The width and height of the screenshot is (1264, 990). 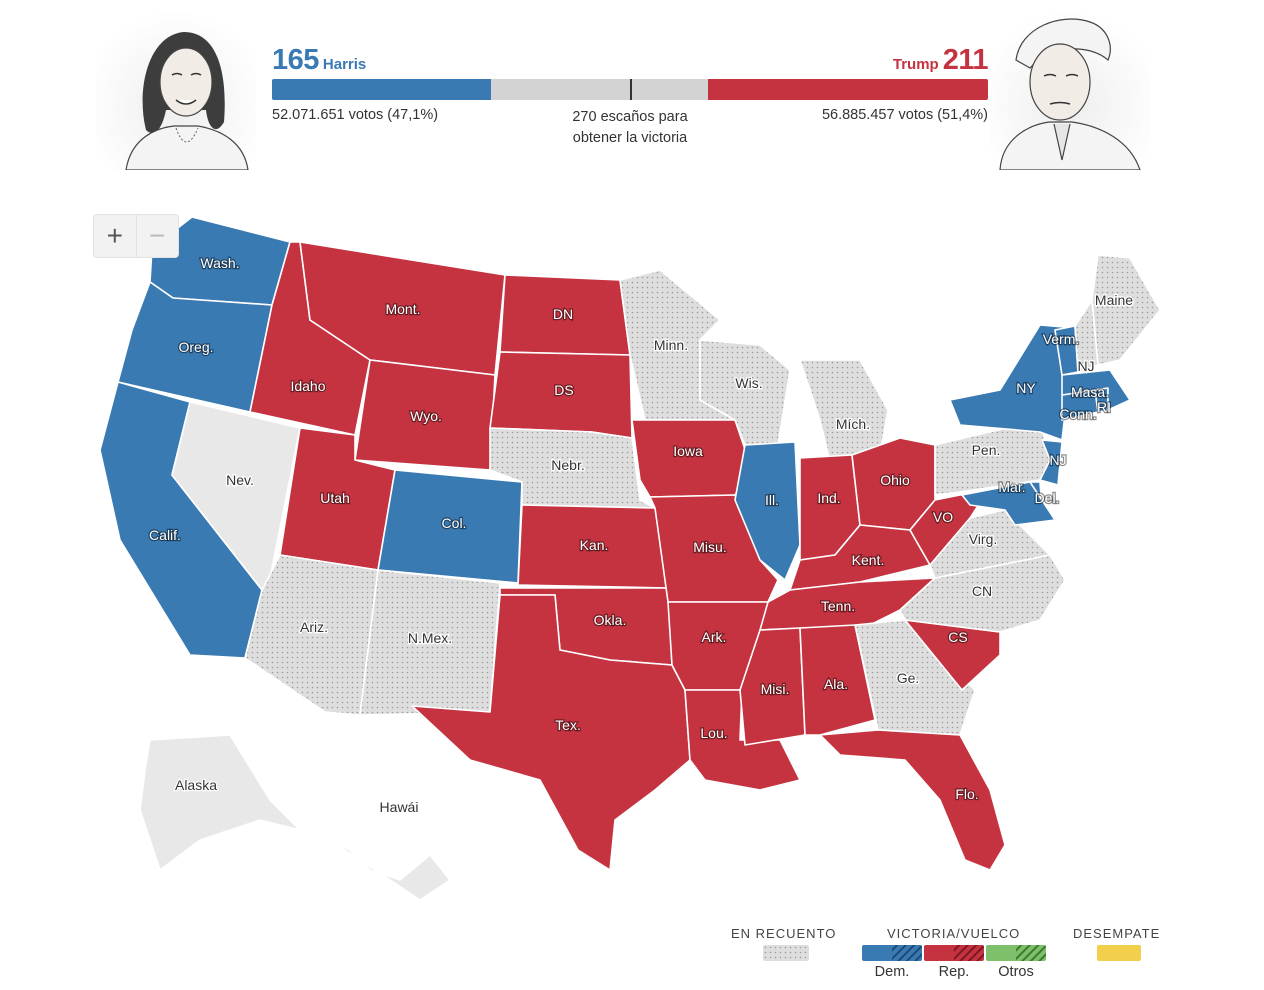 I want to click on legend-rep-label: Rep., so click(x=954, y=972).